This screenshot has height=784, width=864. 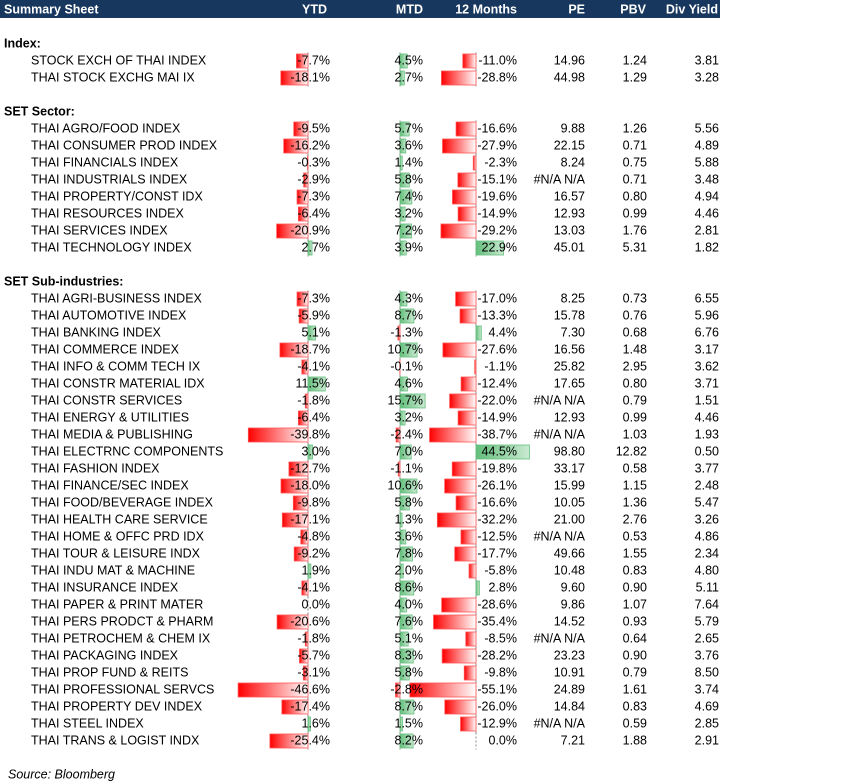 What do you see at coordinates (310, 434) in the screenshot?
I see `cell-value: -39.8%` at bounding box center [310, 434].